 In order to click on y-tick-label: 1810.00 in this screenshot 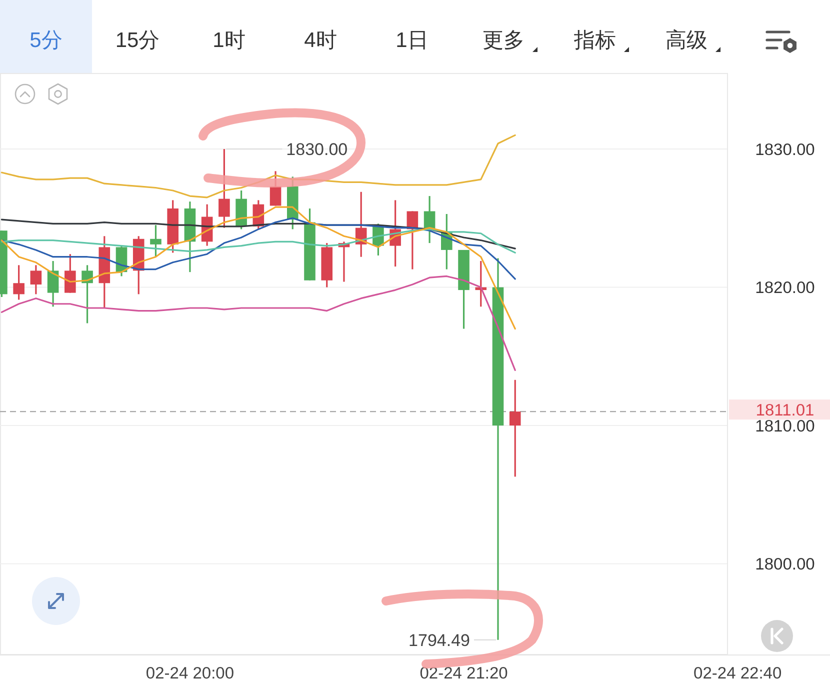, I will do `click(785, 426)`.